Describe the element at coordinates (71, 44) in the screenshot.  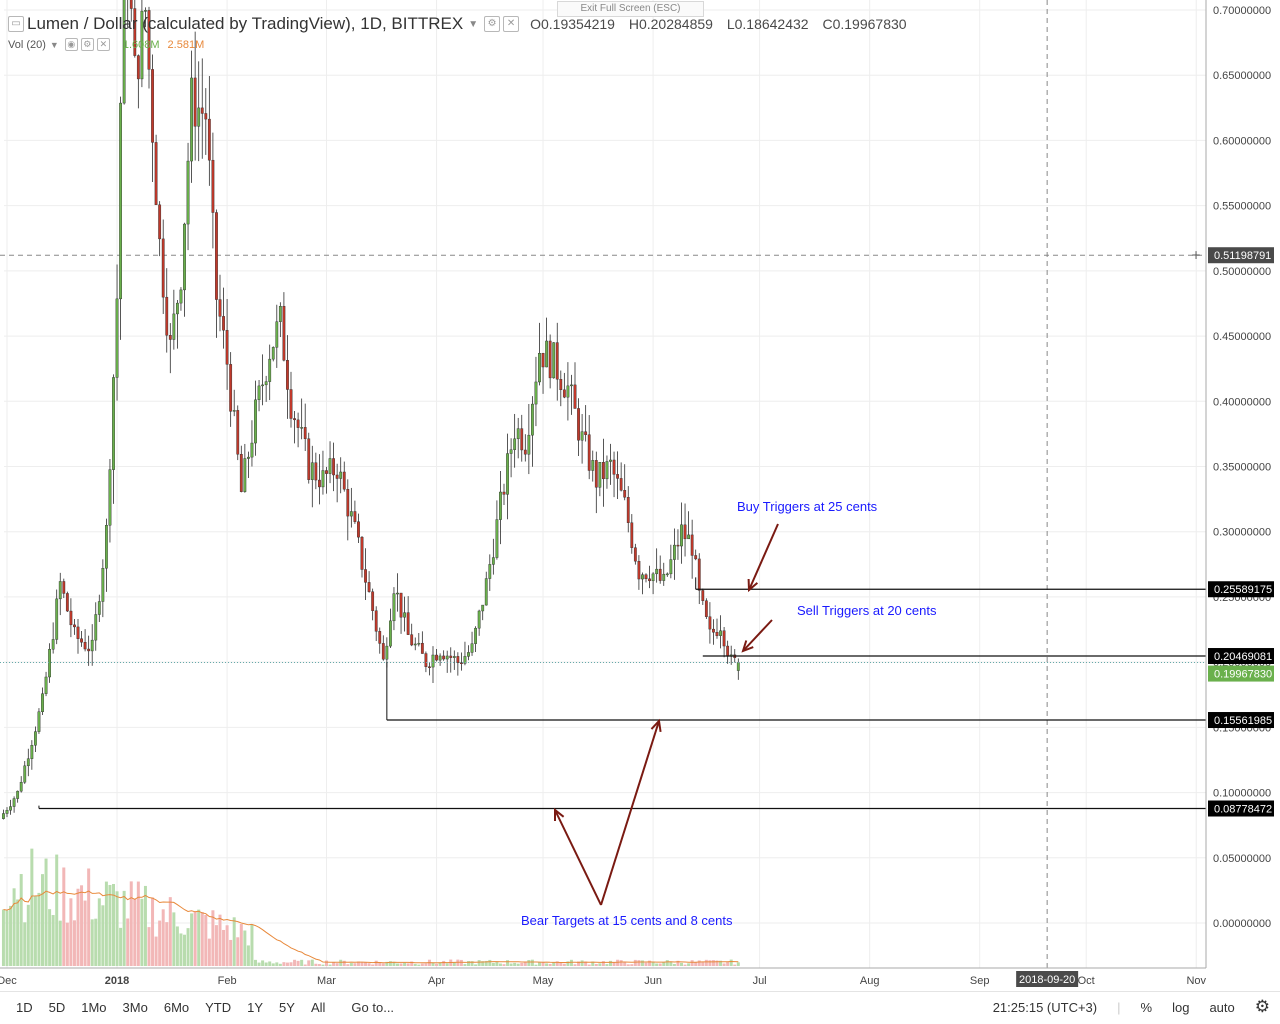
I see `eye-icon: ◉` at that location.